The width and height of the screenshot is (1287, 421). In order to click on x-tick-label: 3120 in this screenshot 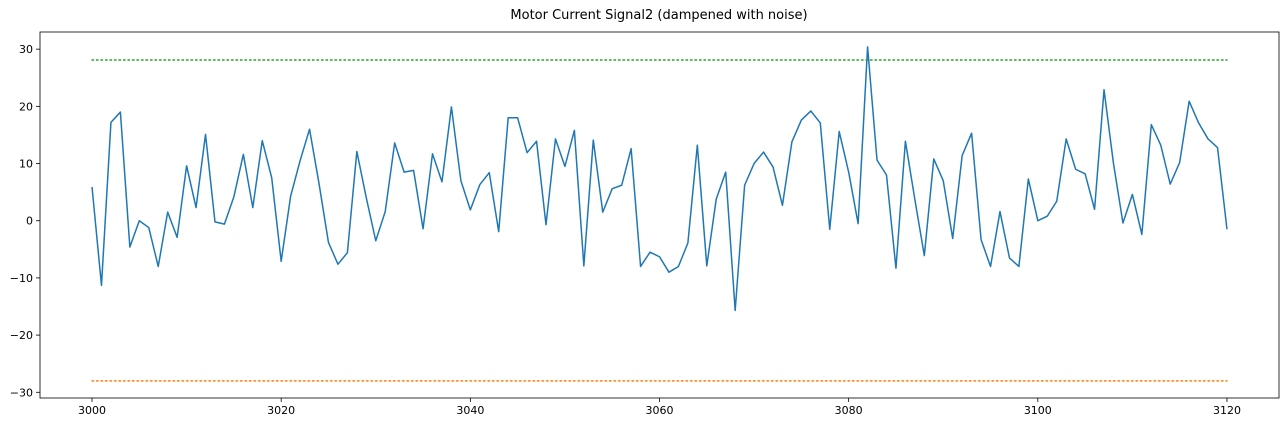, I will do `click(1227, 410)`.